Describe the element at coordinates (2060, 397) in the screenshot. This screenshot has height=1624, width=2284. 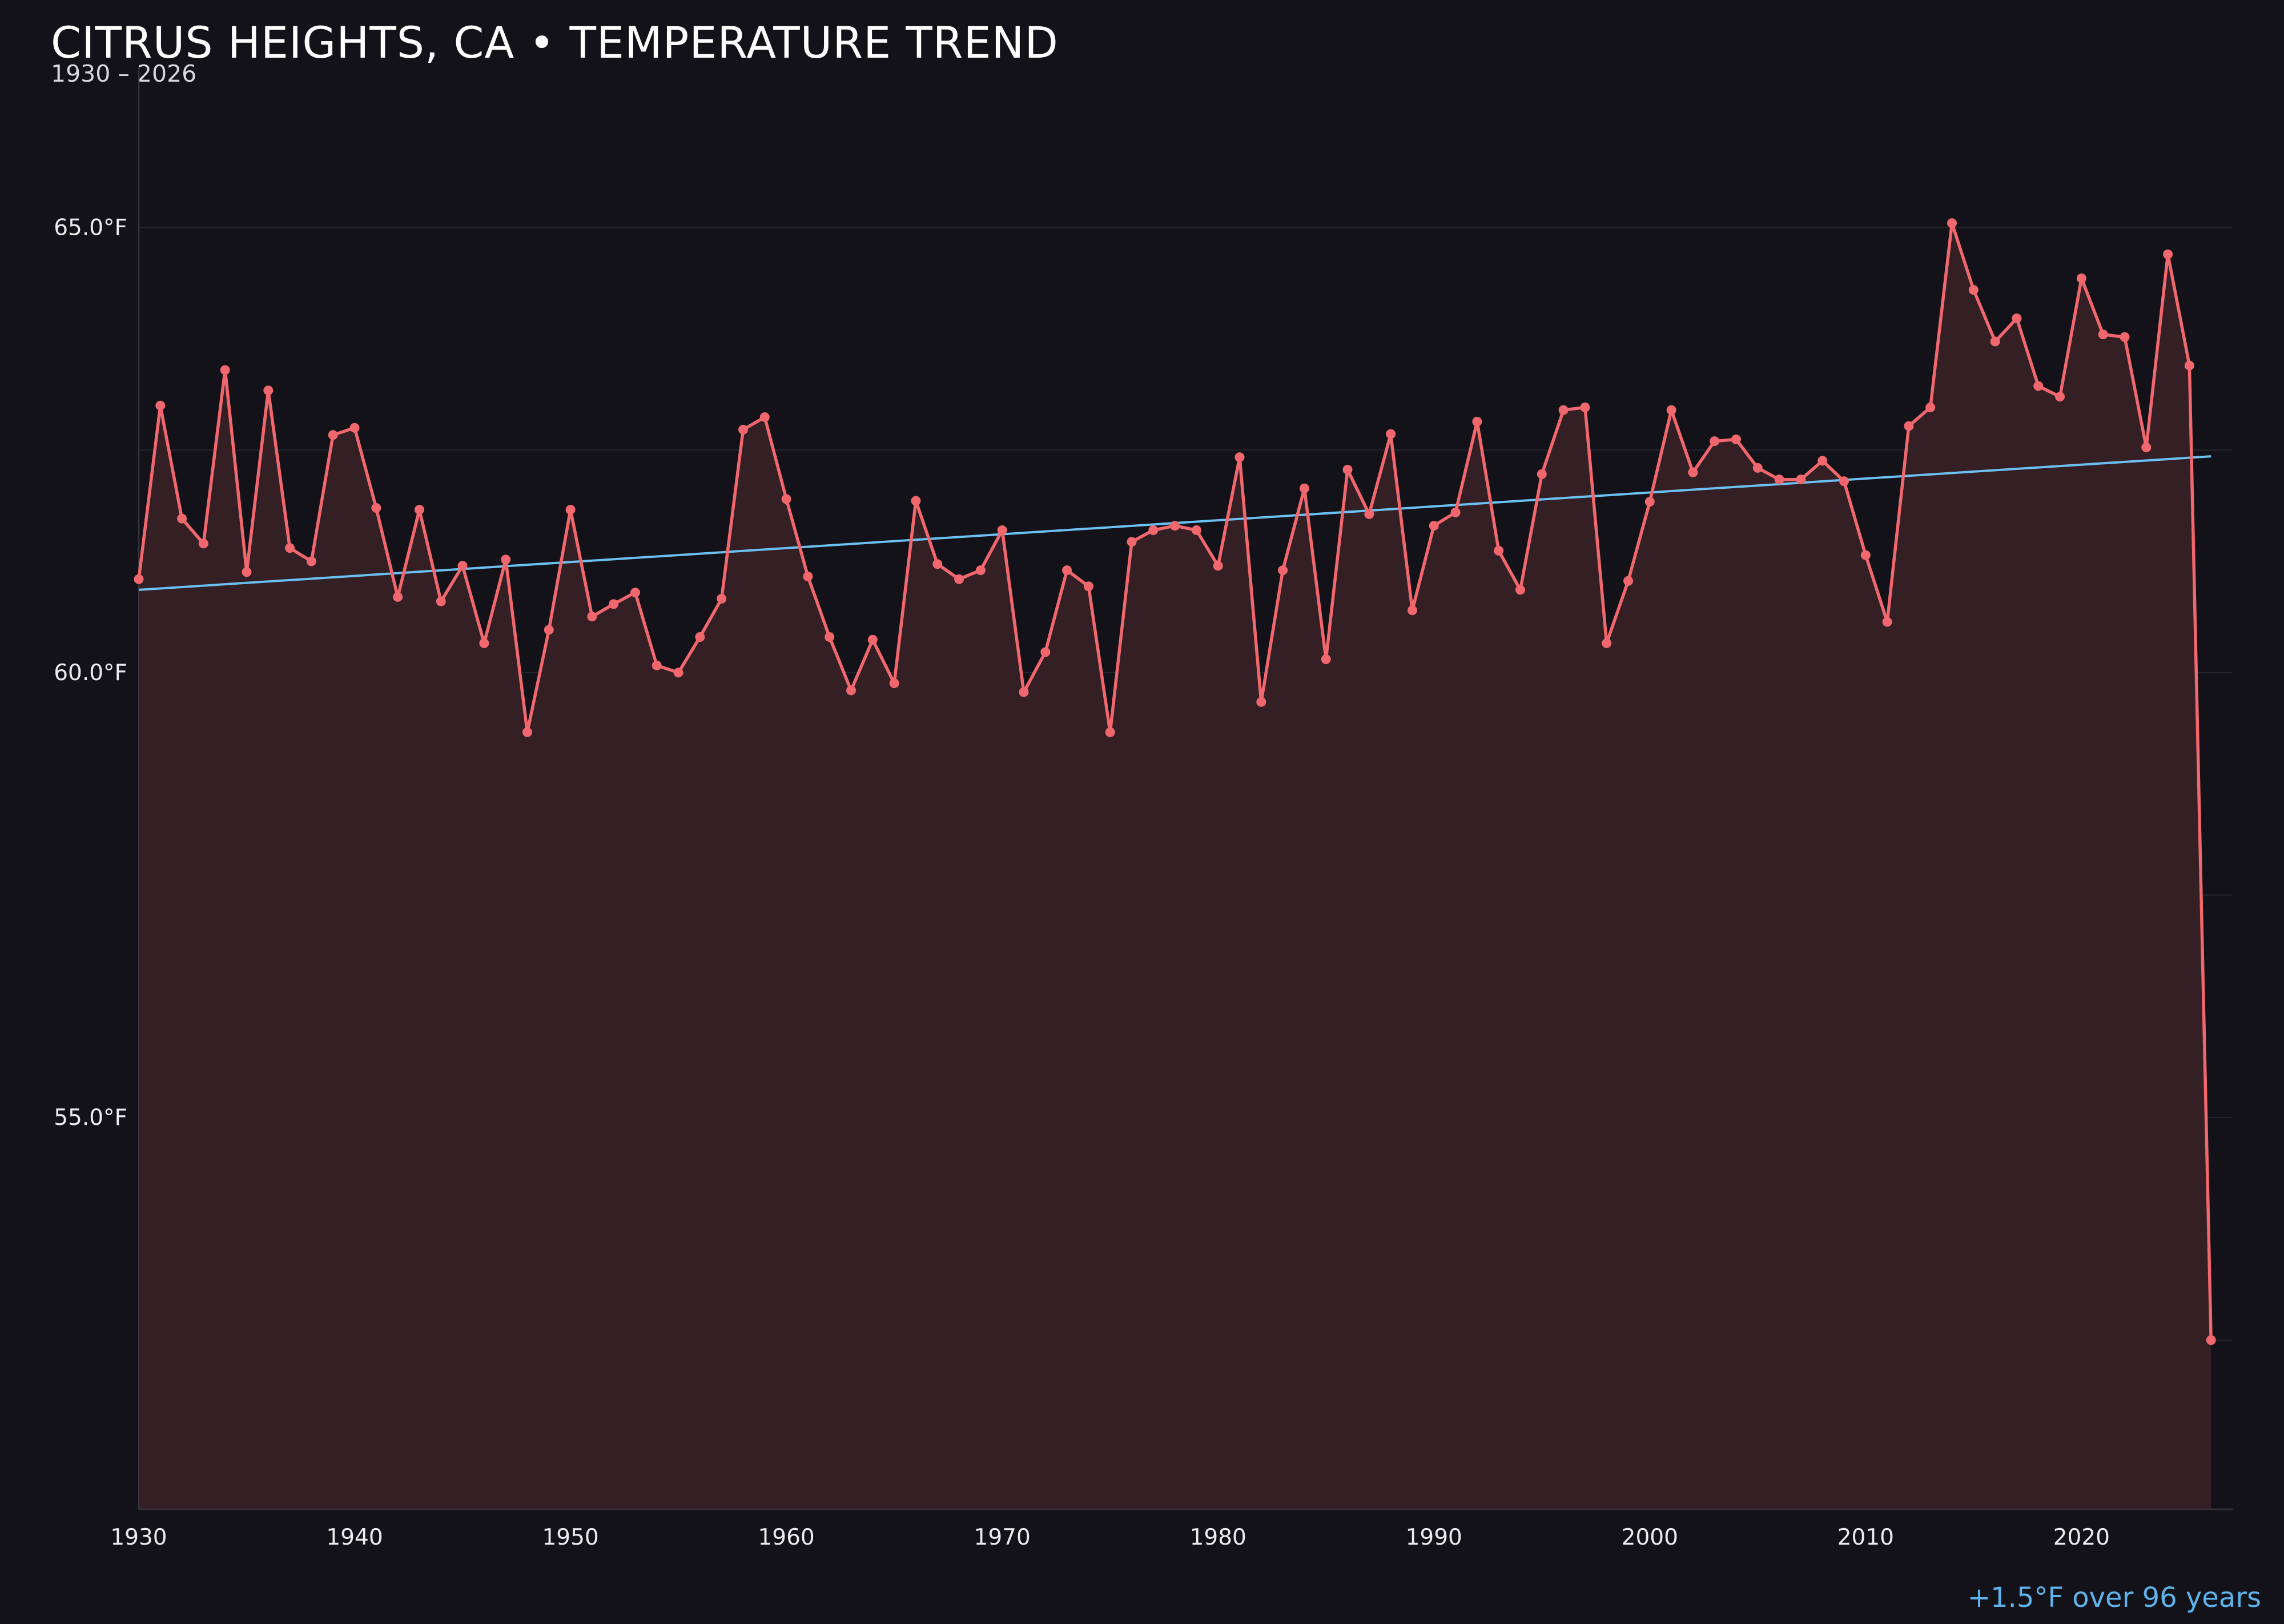
I see `data-point-2019` at that location.